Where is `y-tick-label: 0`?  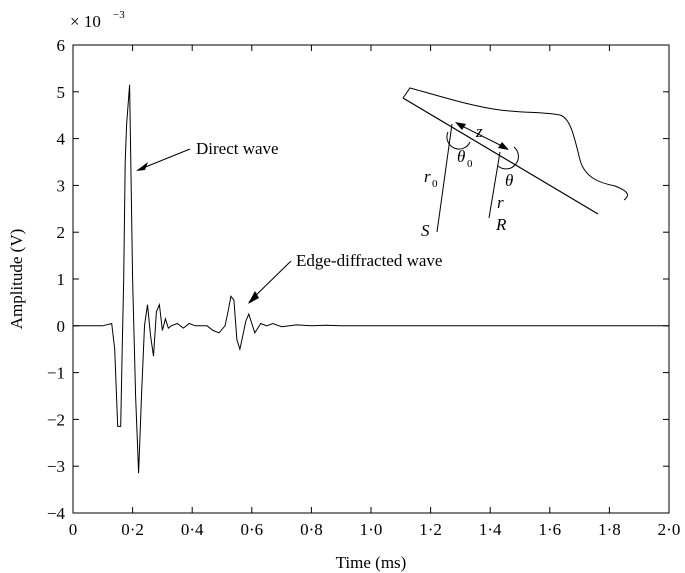
y-tick-label: 0 is located at coordinates (61, 326).